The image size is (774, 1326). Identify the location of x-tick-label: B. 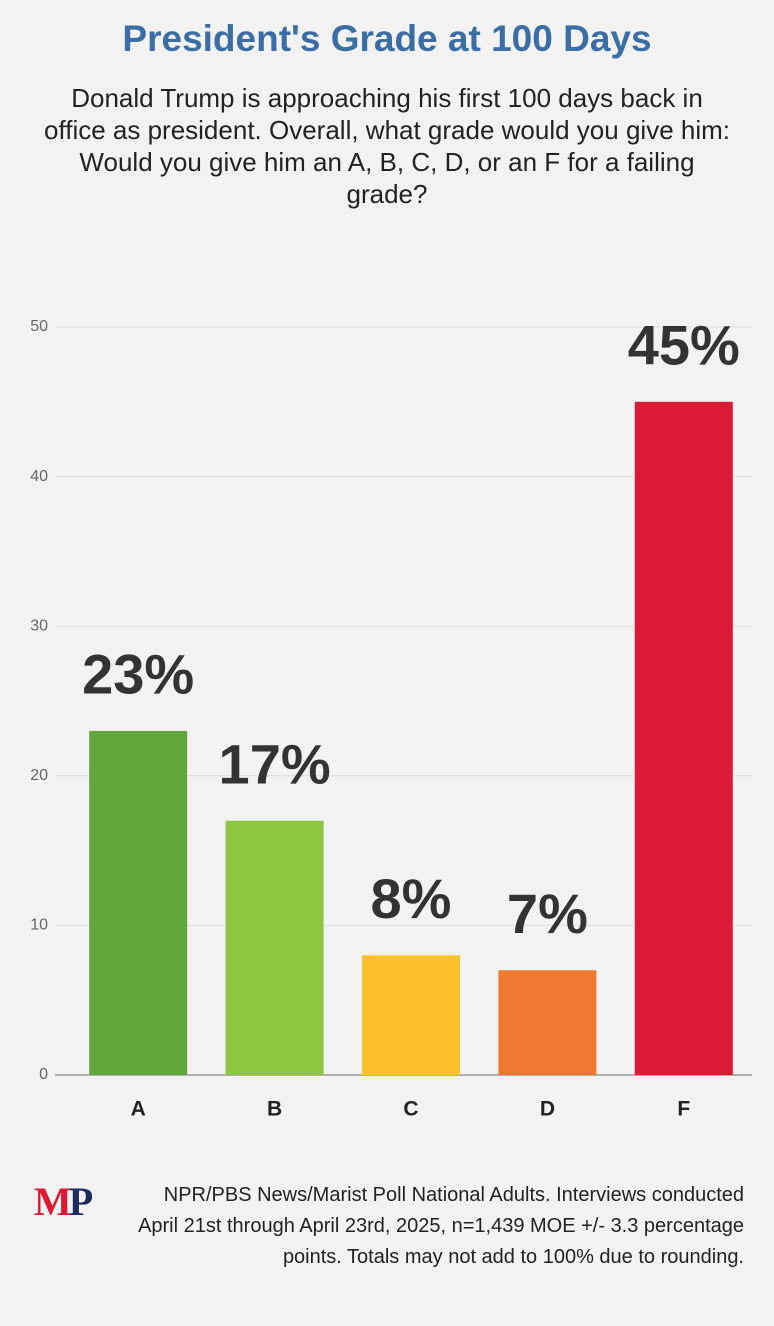
(274, 1109).